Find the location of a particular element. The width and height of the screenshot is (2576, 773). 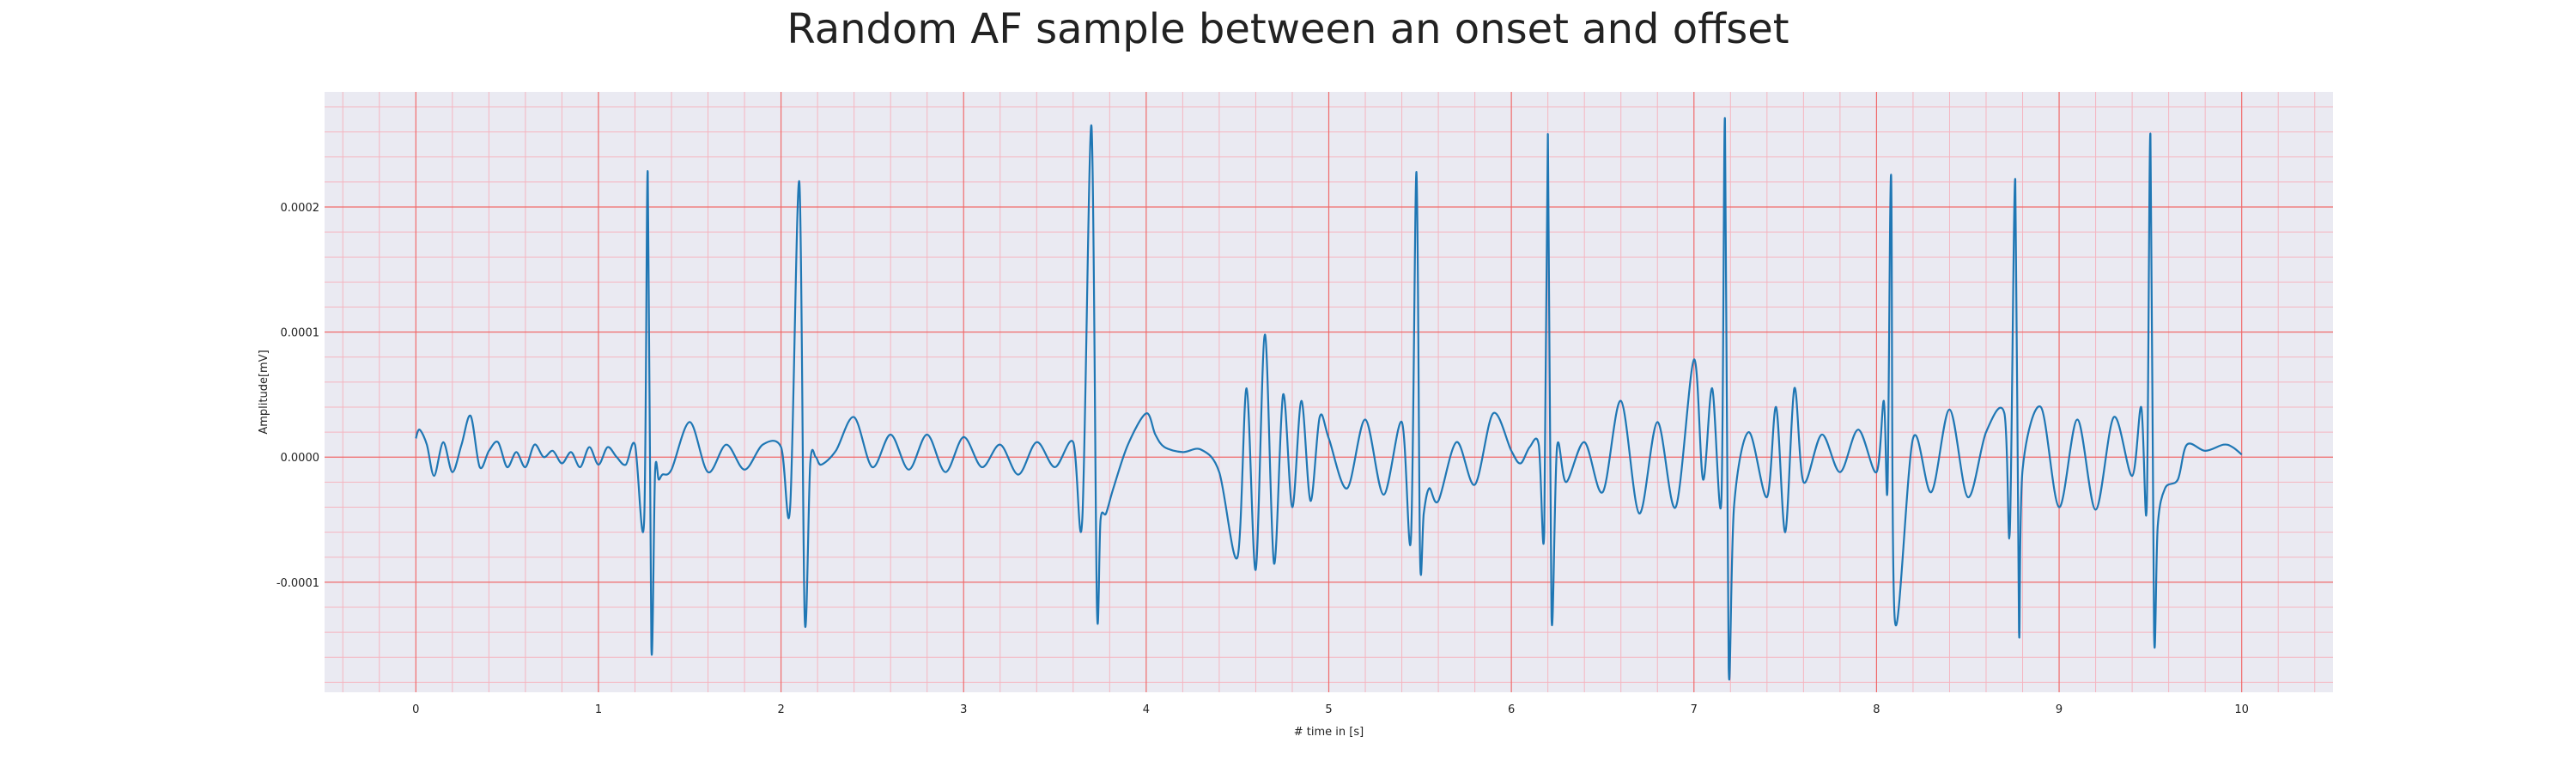

x-axis-ticks: 0 1 2 3 4 5 6 7 8 9 10 is located at coordinates (1330, 709).